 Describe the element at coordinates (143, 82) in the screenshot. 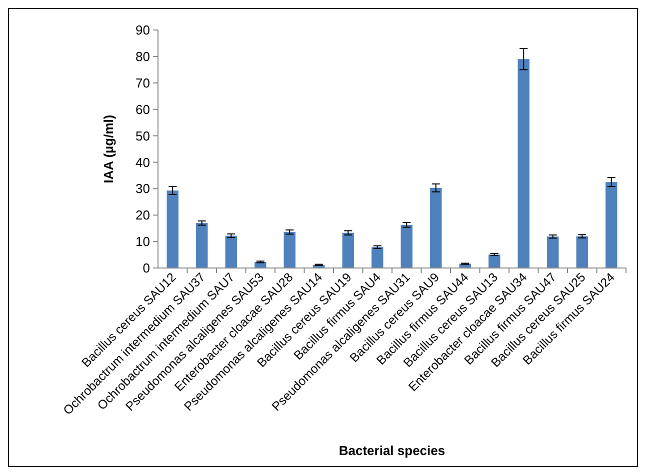

I see `y-tick-label: 70` at that location.